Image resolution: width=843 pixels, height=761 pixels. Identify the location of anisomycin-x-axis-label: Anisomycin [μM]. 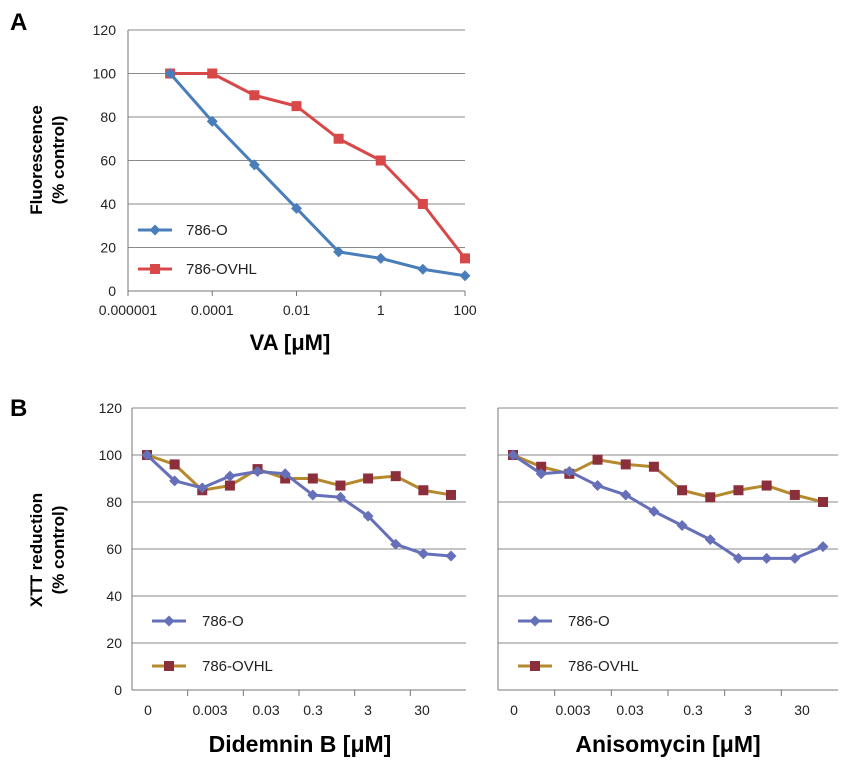
(667, 744).